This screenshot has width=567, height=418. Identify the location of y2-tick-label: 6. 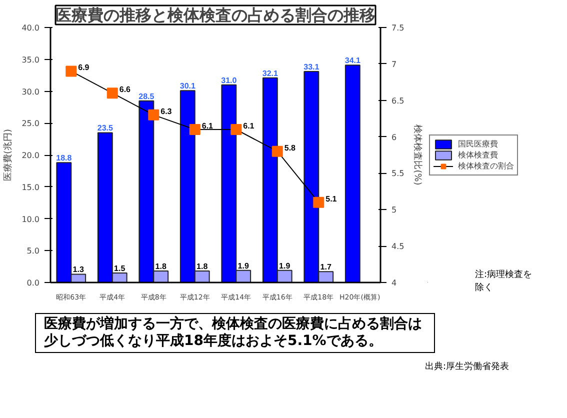
(394, 137).